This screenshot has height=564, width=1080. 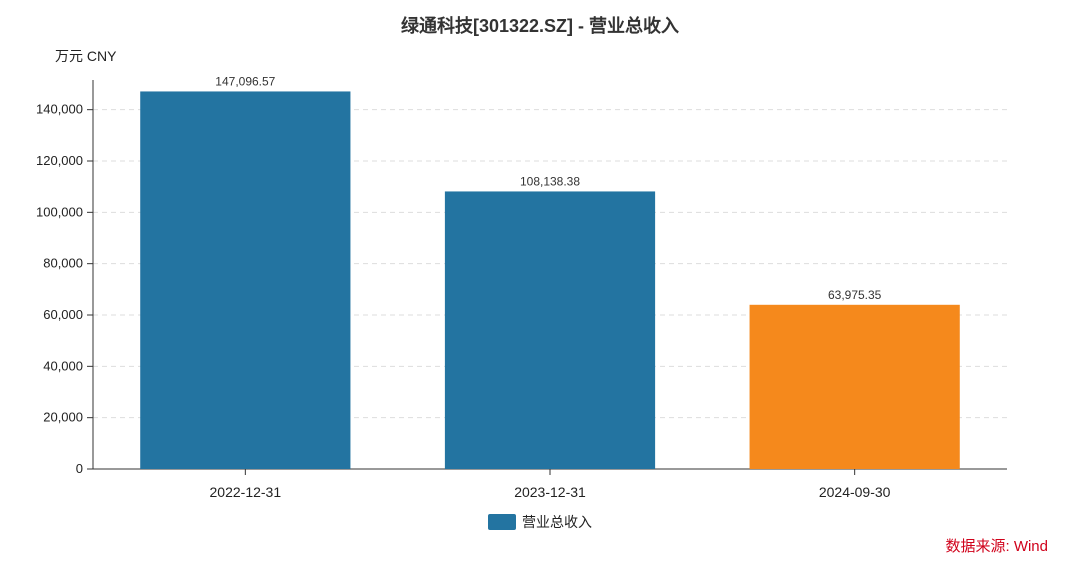 I want to click on y-axis-unit-label: 万元 CNY, so click(x=86, y=56).